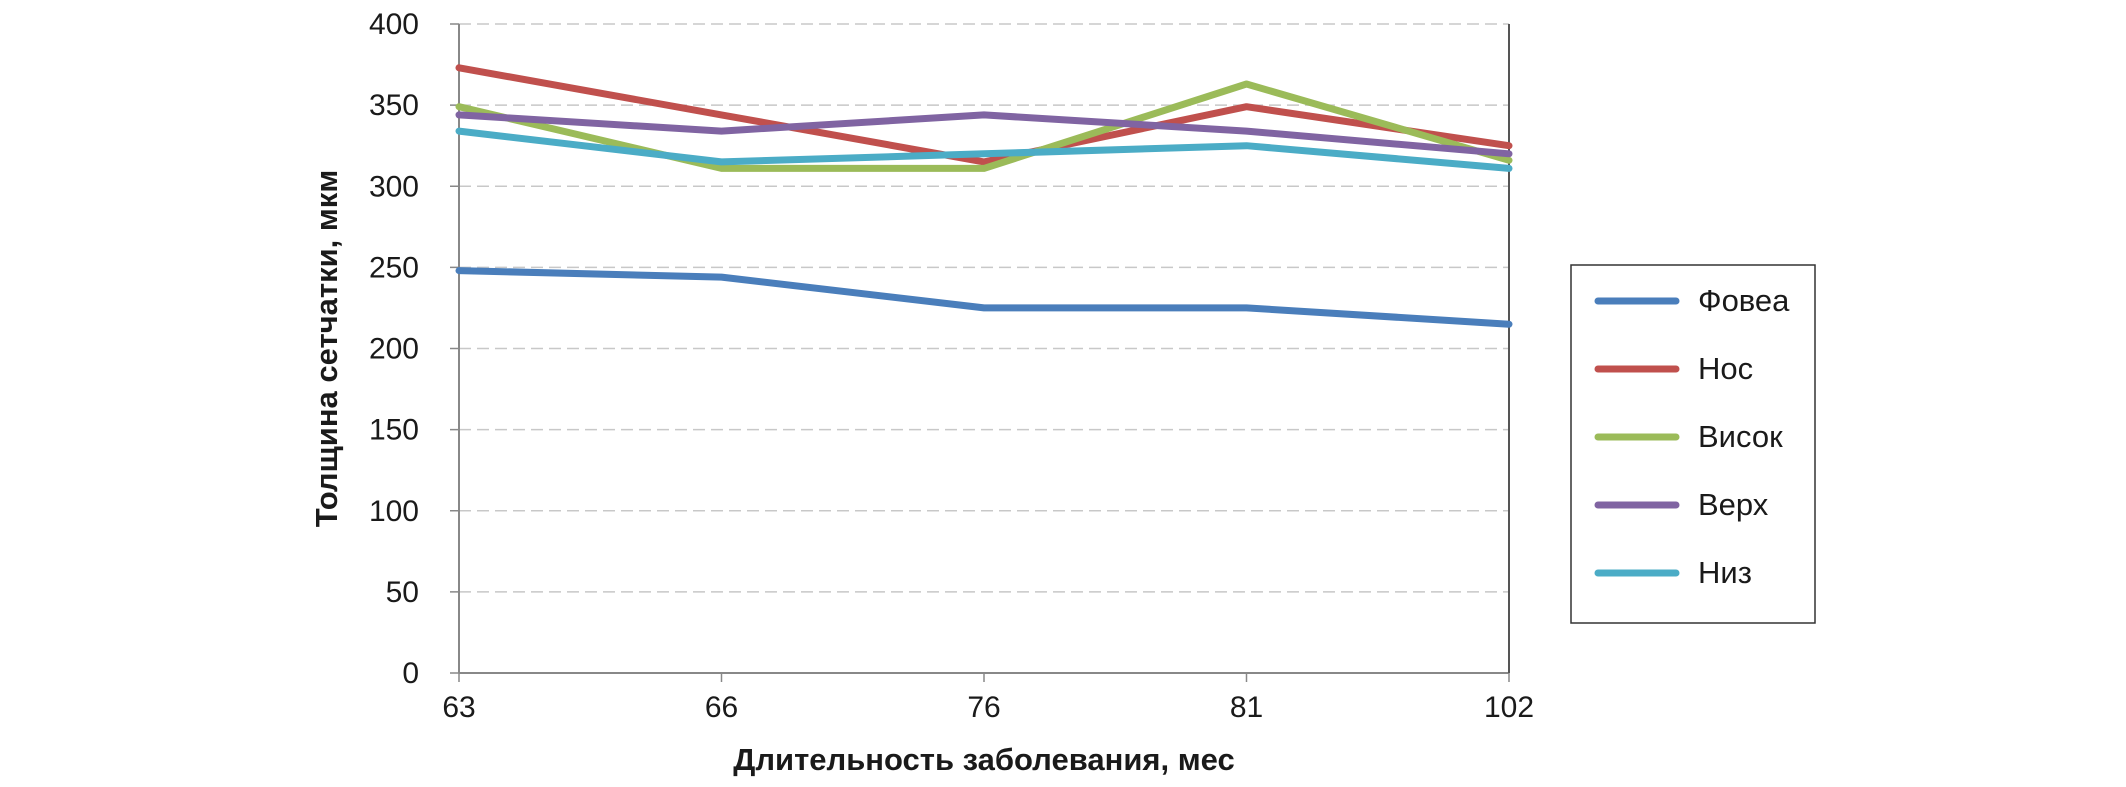 This screenshot has height=787, width=2126. What do you see at coordinates (1246, 707) in the screenshot?
I see `x-tick-label: 81` at bounding box center [1246, 707].